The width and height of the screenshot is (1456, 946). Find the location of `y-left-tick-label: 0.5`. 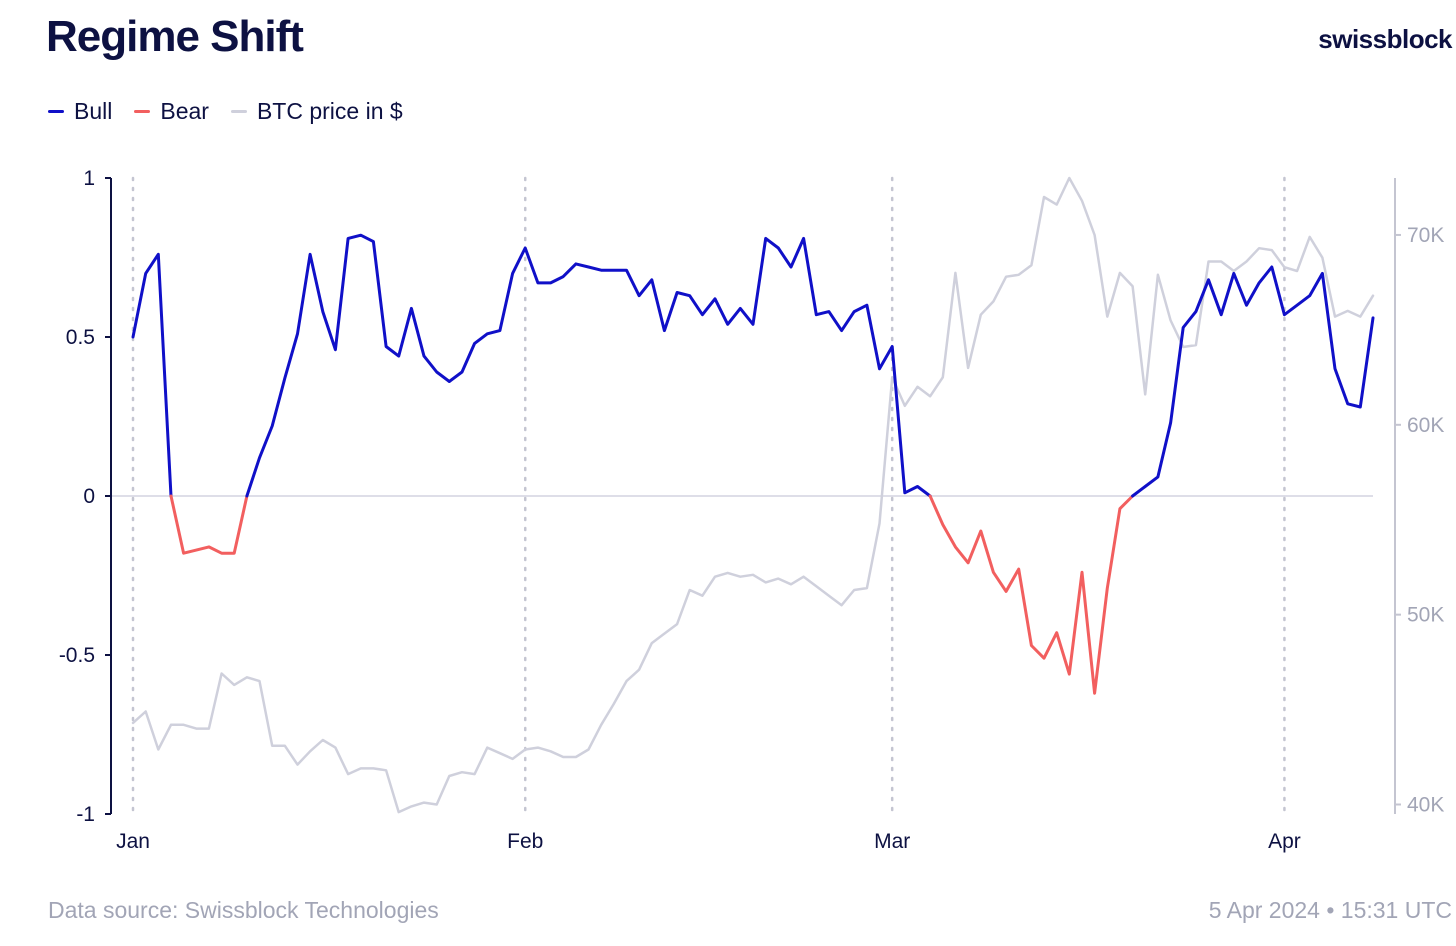

y-left-tick-label: 0.5 is located at coordinates (80, 337).